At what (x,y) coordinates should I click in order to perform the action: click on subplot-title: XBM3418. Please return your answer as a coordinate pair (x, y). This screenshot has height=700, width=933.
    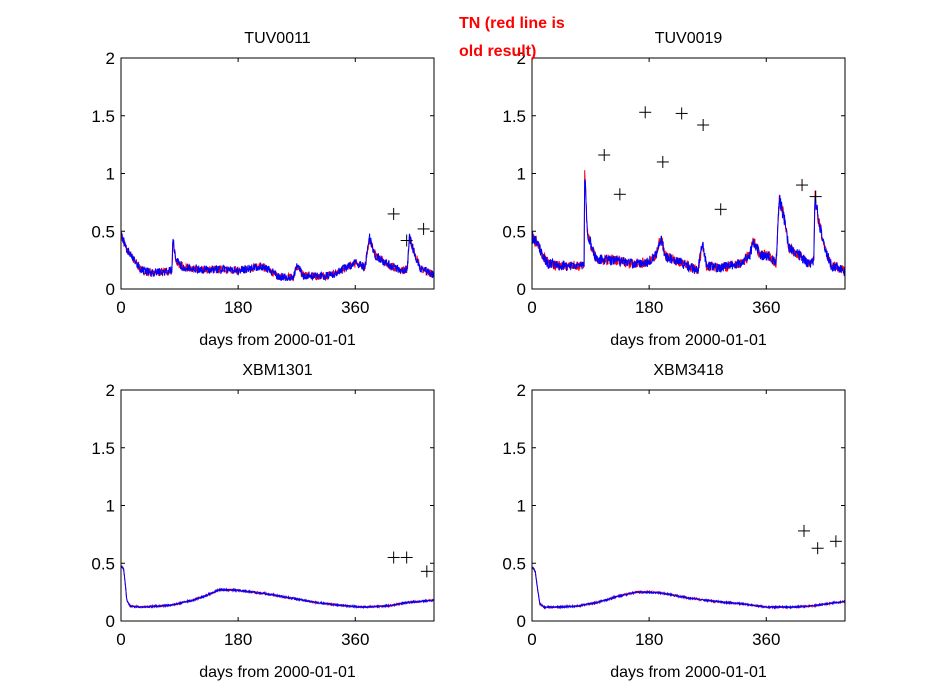
    Looking at the image, I should click on (688, 370).